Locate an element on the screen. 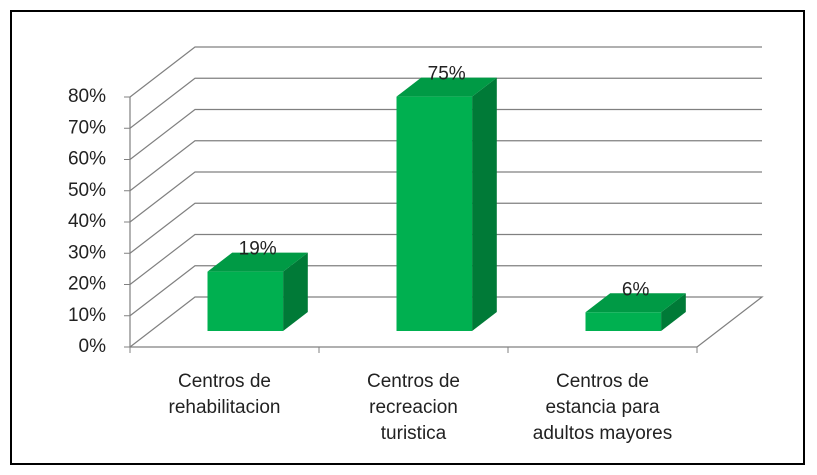 This screenshot has height=475, width=817. y-tick-label: 50% is located at coordinates (87, 190).